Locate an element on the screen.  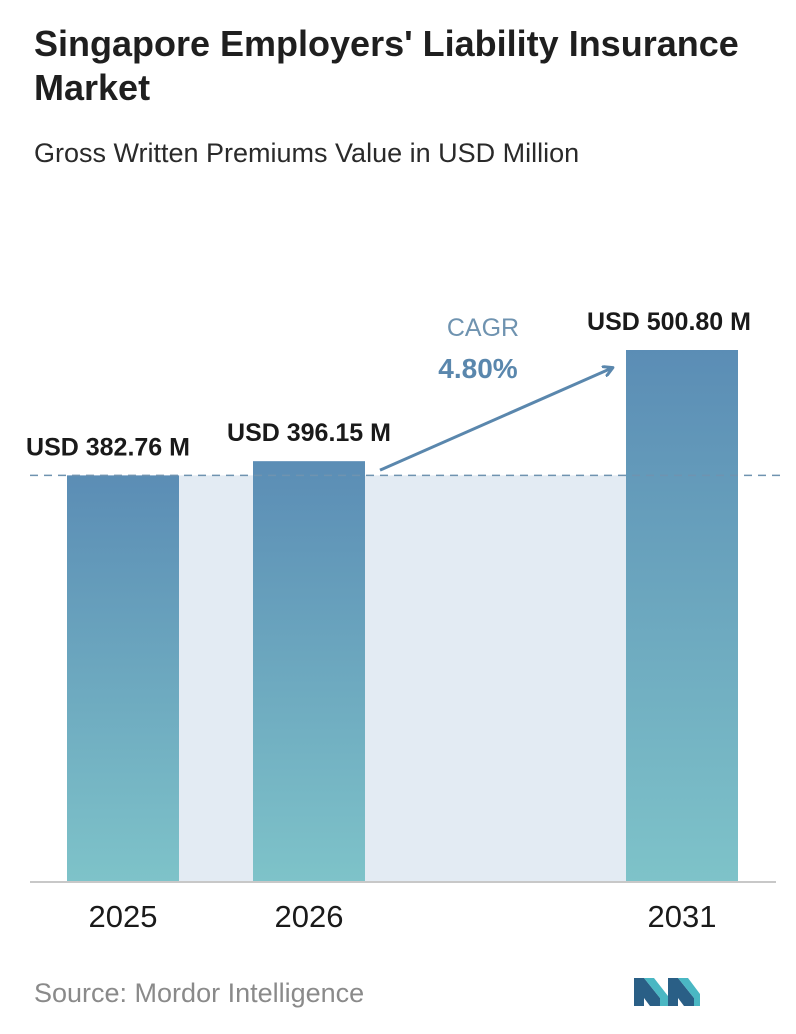
bar-2025 is located at coordinates (123, 678).